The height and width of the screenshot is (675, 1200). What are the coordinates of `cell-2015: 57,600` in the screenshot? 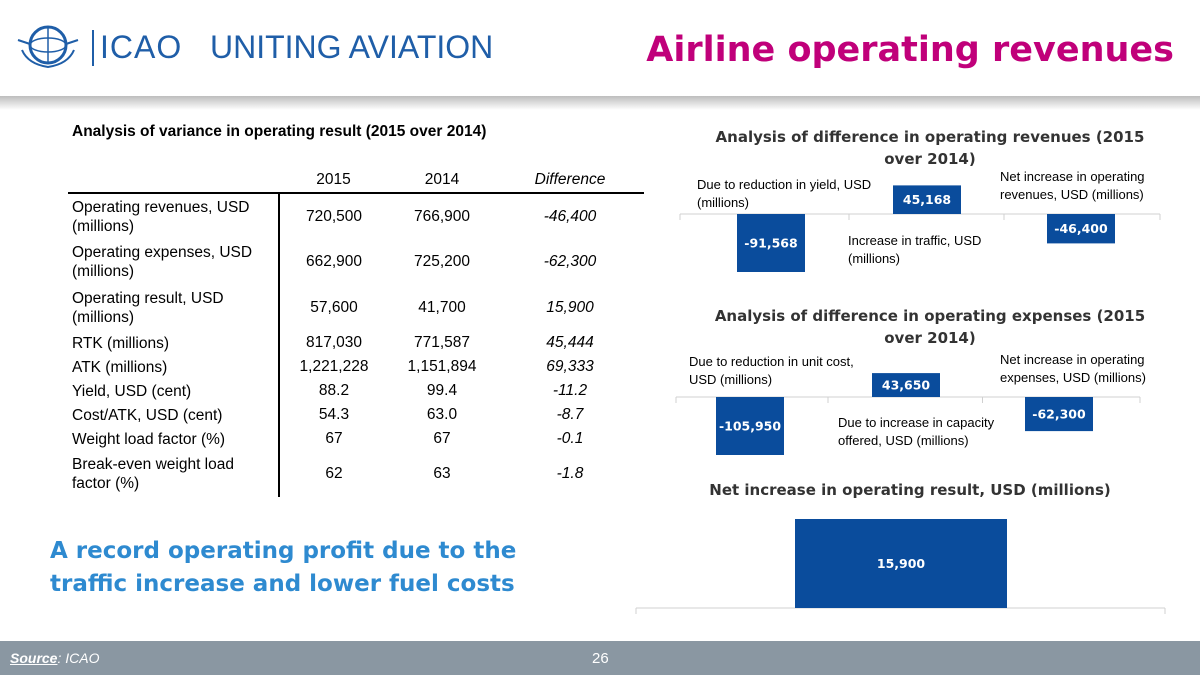 It's located at (334, 307).